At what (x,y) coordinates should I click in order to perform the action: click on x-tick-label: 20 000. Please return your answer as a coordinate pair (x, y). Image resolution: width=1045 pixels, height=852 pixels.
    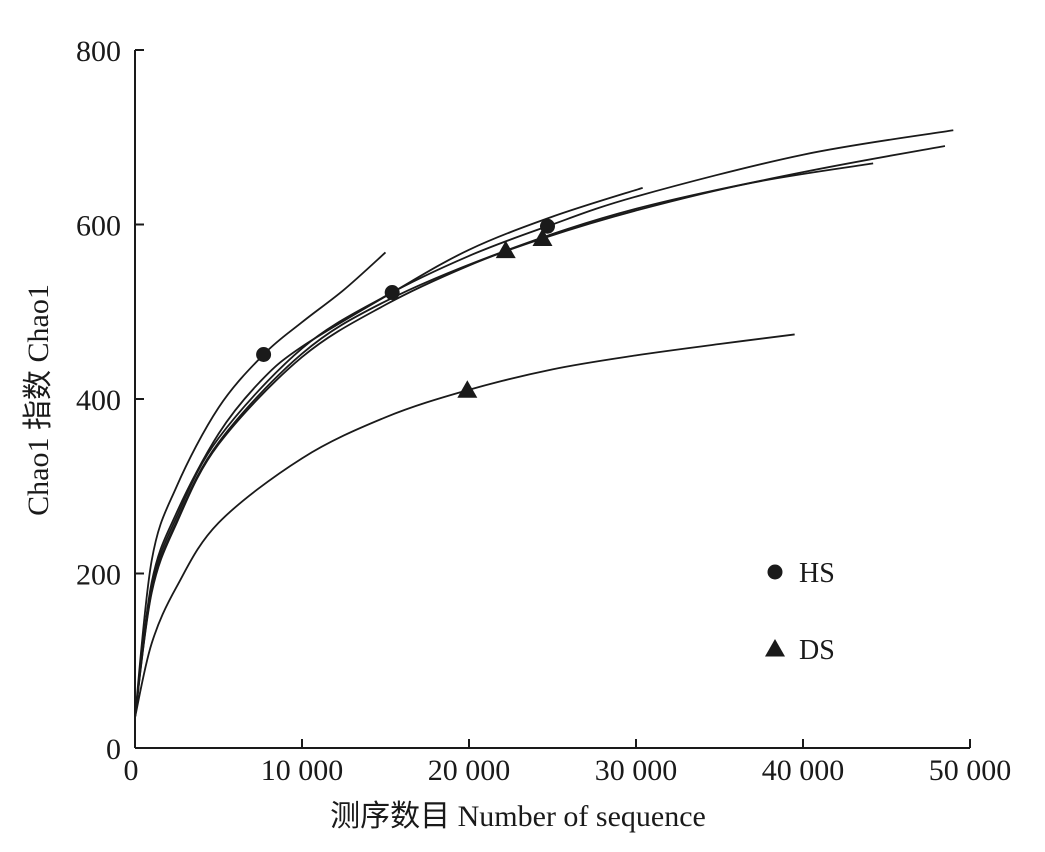
    Looking at the image, I should click on (469, 770).